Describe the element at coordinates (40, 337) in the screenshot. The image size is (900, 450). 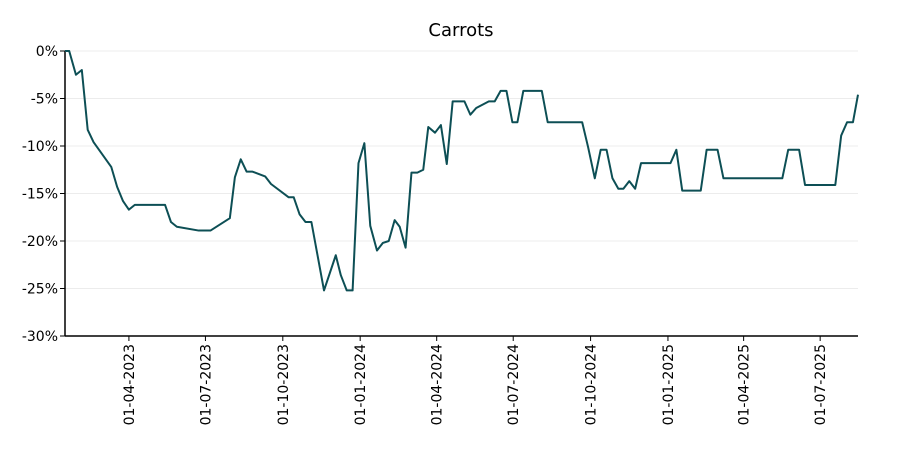
I see `y-tick-label: -30%` at that location.